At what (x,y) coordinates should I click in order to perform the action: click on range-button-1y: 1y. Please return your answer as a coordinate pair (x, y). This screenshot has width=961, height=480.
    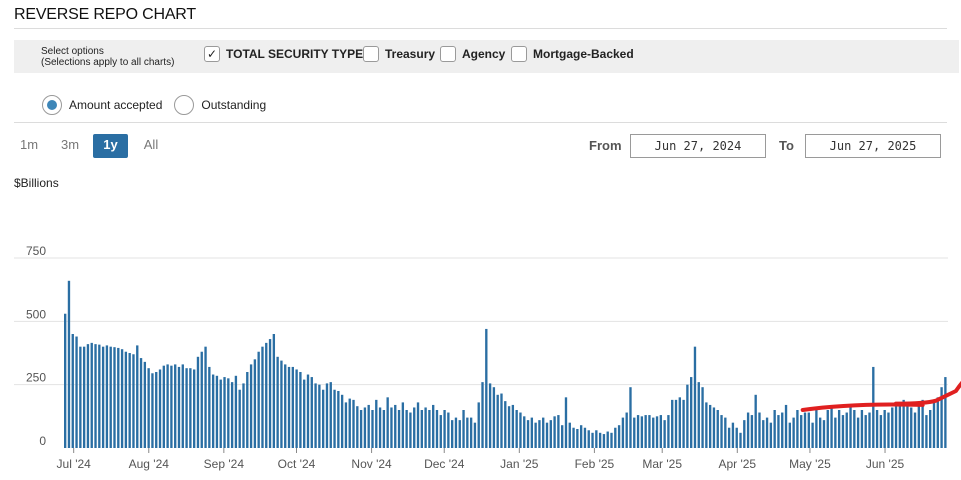
    Looking at the image, I should click on (110, 146).